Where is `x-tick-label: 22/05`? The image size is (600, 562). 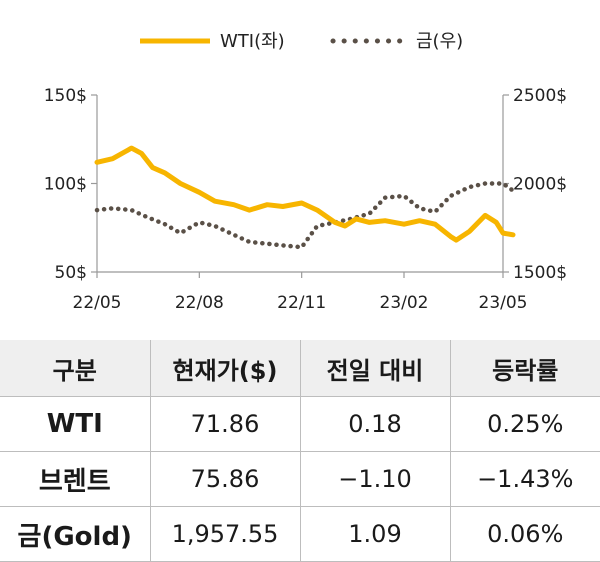
x-tick-label: 22/05 is located at coordinates (97, 303).